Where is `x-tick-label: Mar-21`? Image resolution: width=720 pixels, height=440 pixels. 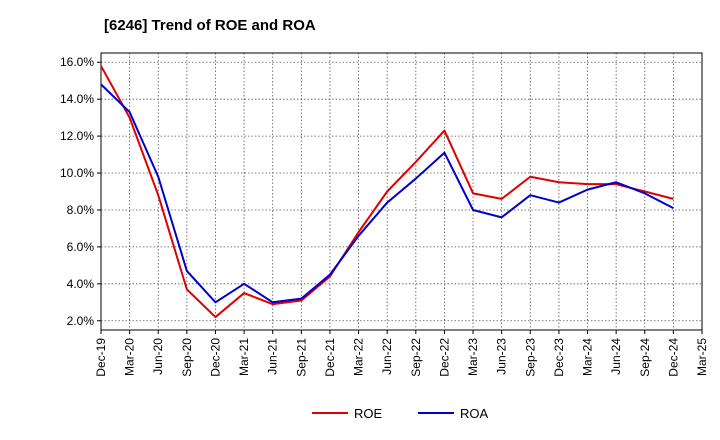
x-tick-label: Mar-21 is located at coordinates (244, 357).